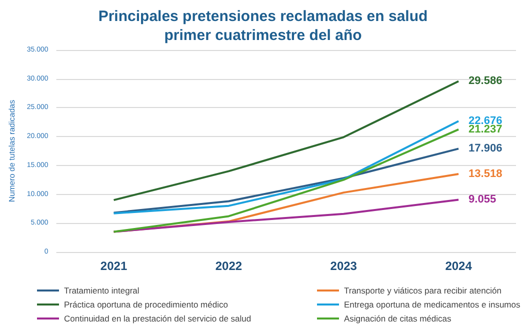 The image size is (526, 332). I want to click on legend-label: Entrega oportuna de medicamentos e insumos, so click(432, 305).